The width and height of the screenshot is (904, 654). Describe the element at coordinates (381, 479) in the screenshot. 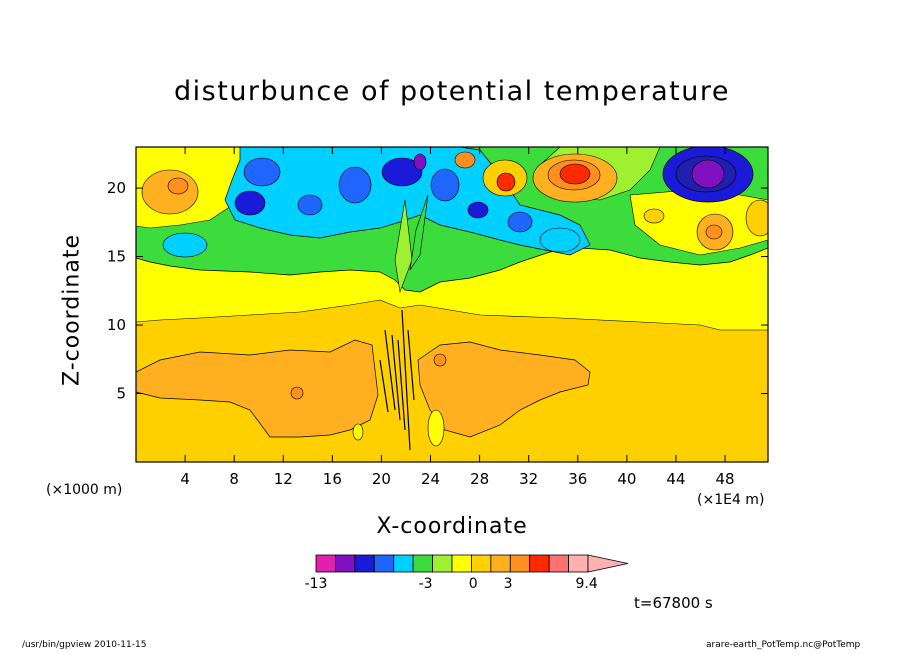

I see `x-tick-label: 20` at that location.